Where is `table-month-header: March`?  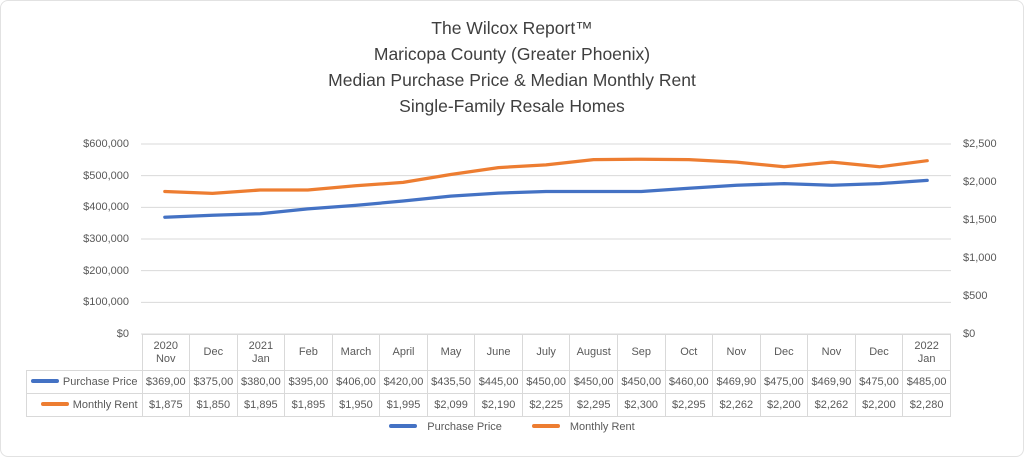 table-month-header: March is located at coordinates (356, 352).